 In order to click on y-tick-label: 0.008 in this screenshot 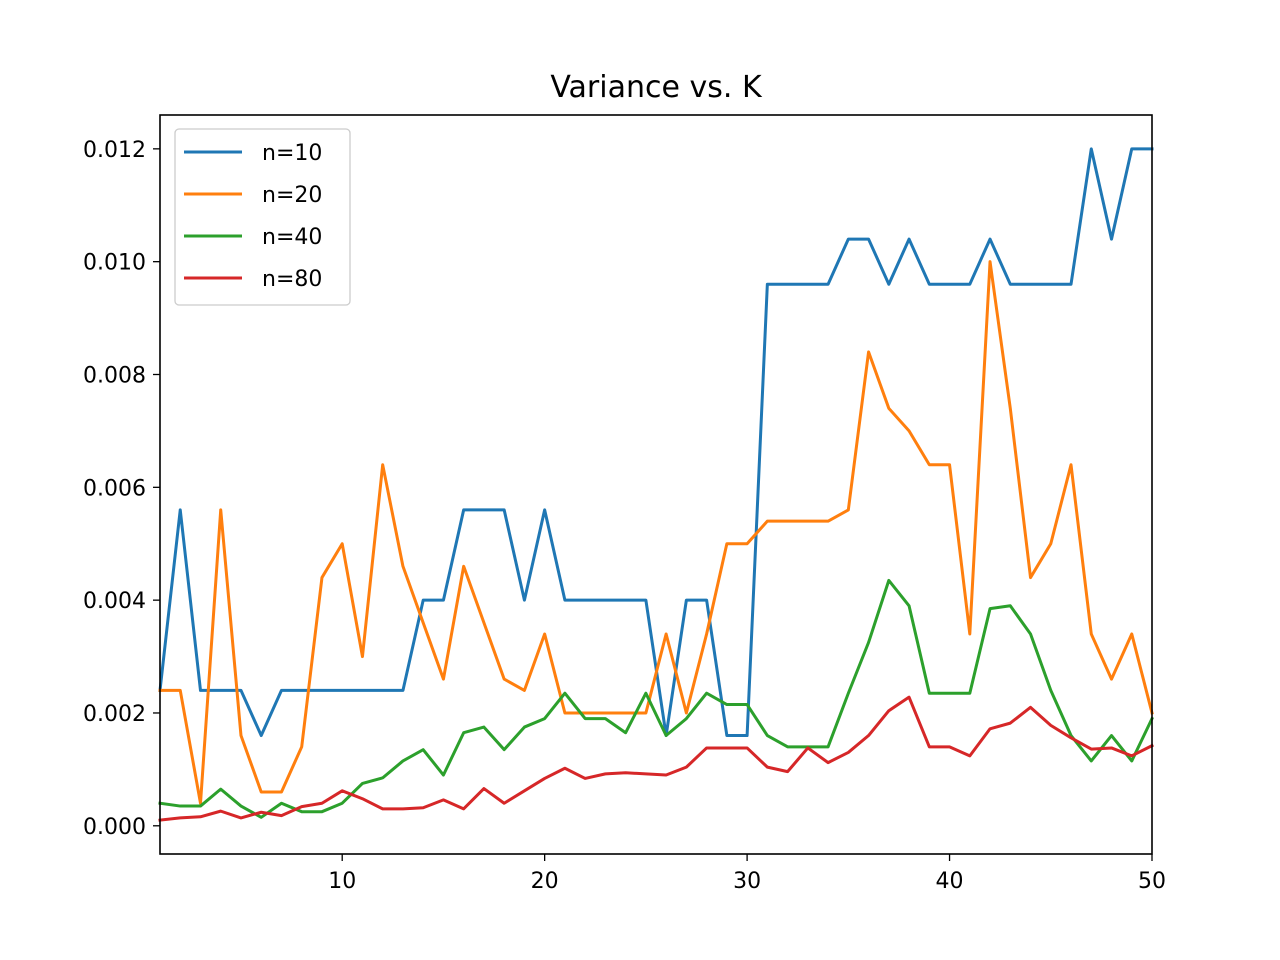, I will do `click(114, 375)`.